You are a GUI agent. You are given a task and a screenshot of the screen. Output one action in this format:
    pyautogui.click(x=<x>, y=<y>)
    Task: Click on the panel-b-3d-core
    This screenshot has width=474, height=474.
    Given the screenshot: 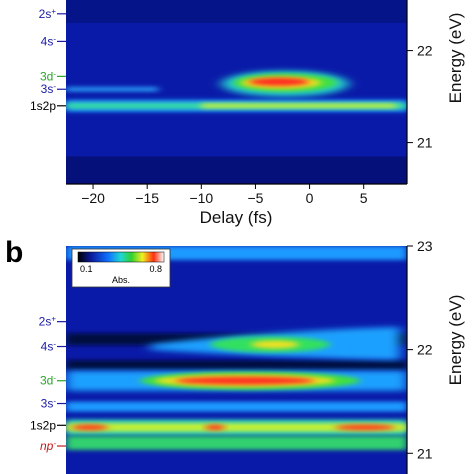 What is the action you would take?
    pyautogui.click(x=245, y=380)
    